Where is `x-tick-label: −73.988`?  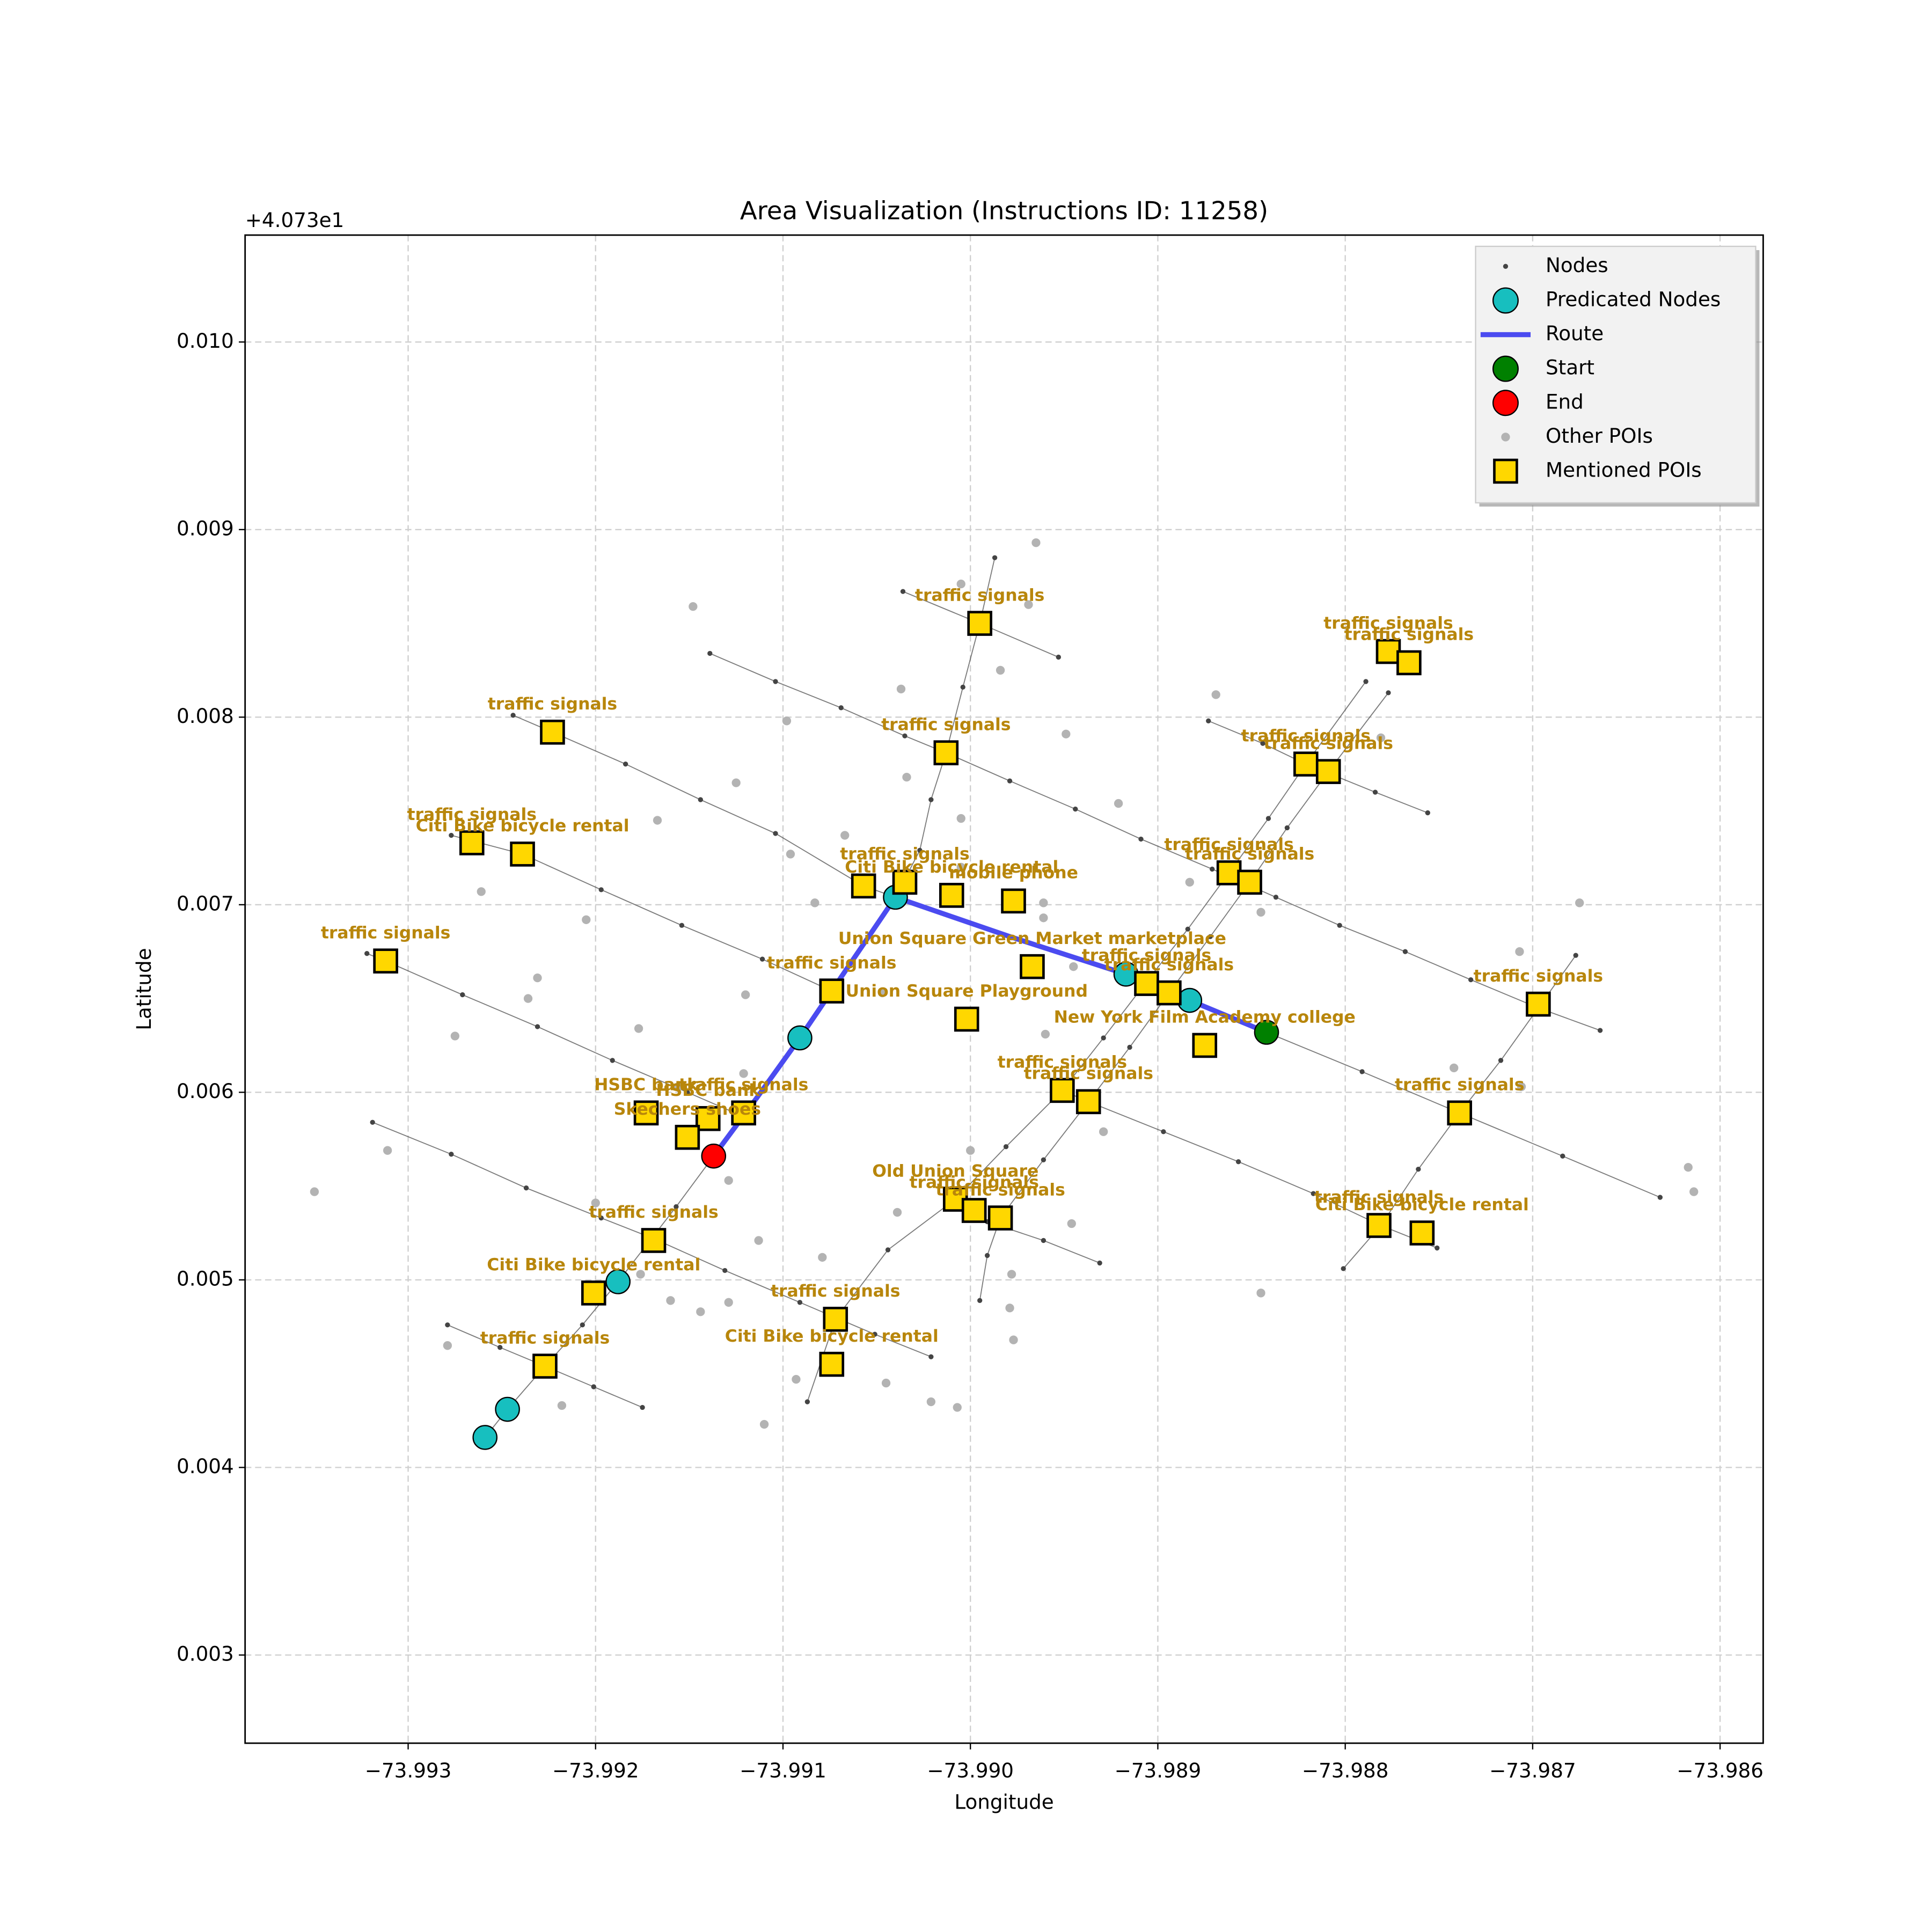 x-tick-label: −73.988 is located at coordinates (1345, 1770).